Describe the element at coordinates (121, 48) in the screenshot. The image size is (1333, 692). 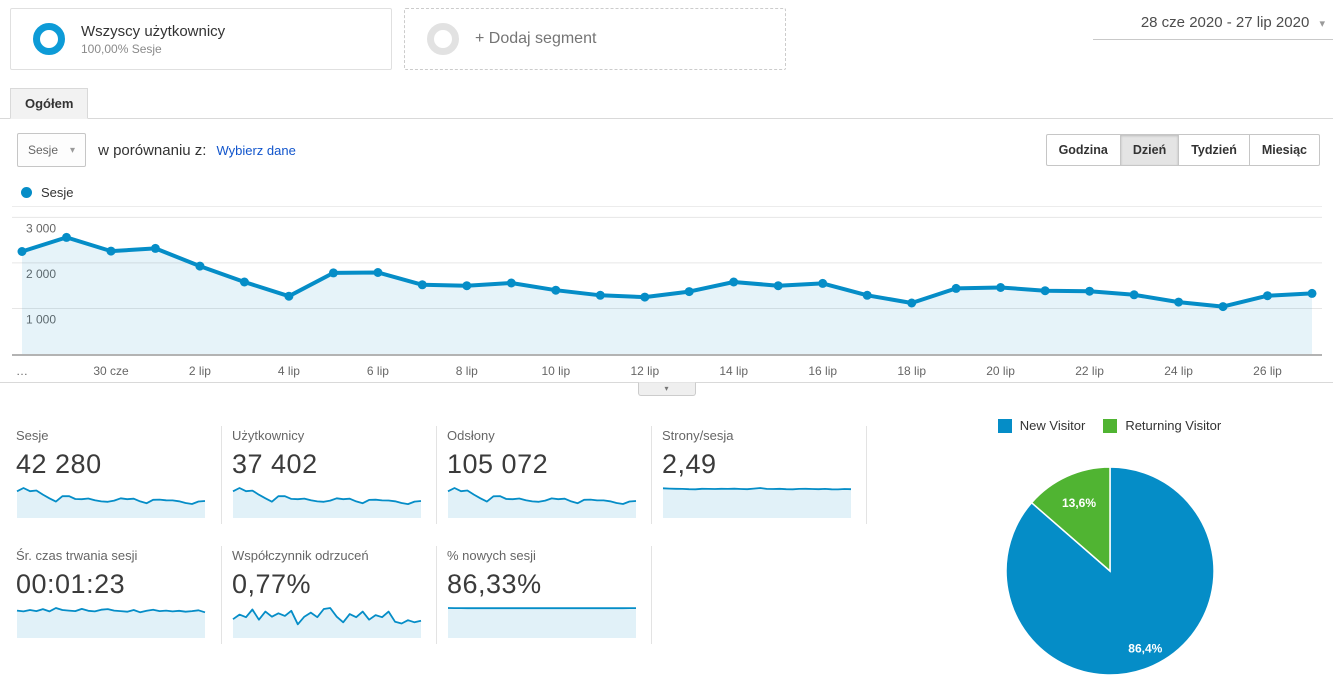
I see `segment-subtitle: 100,00% Sesje` at that location.